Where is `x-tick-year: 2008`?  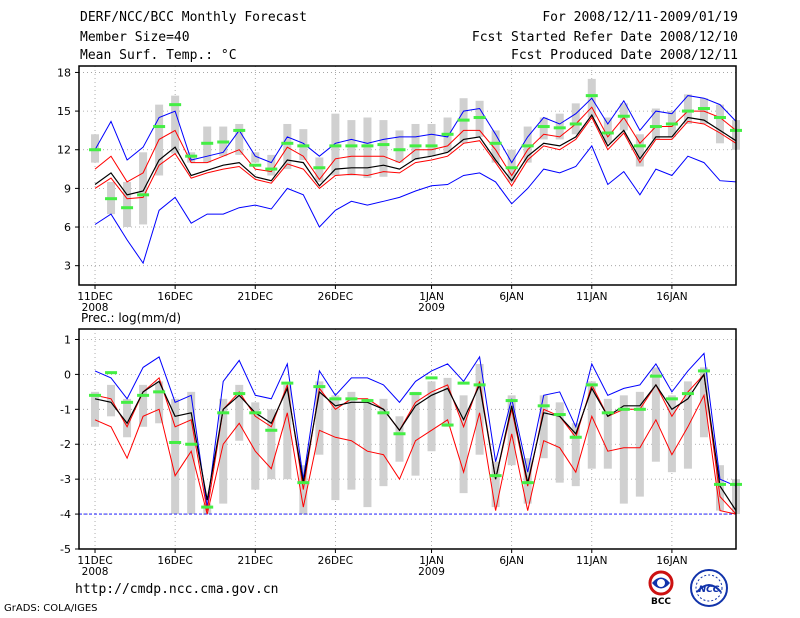 x-tick-year: 2008 is located at coordinates (95, 308).